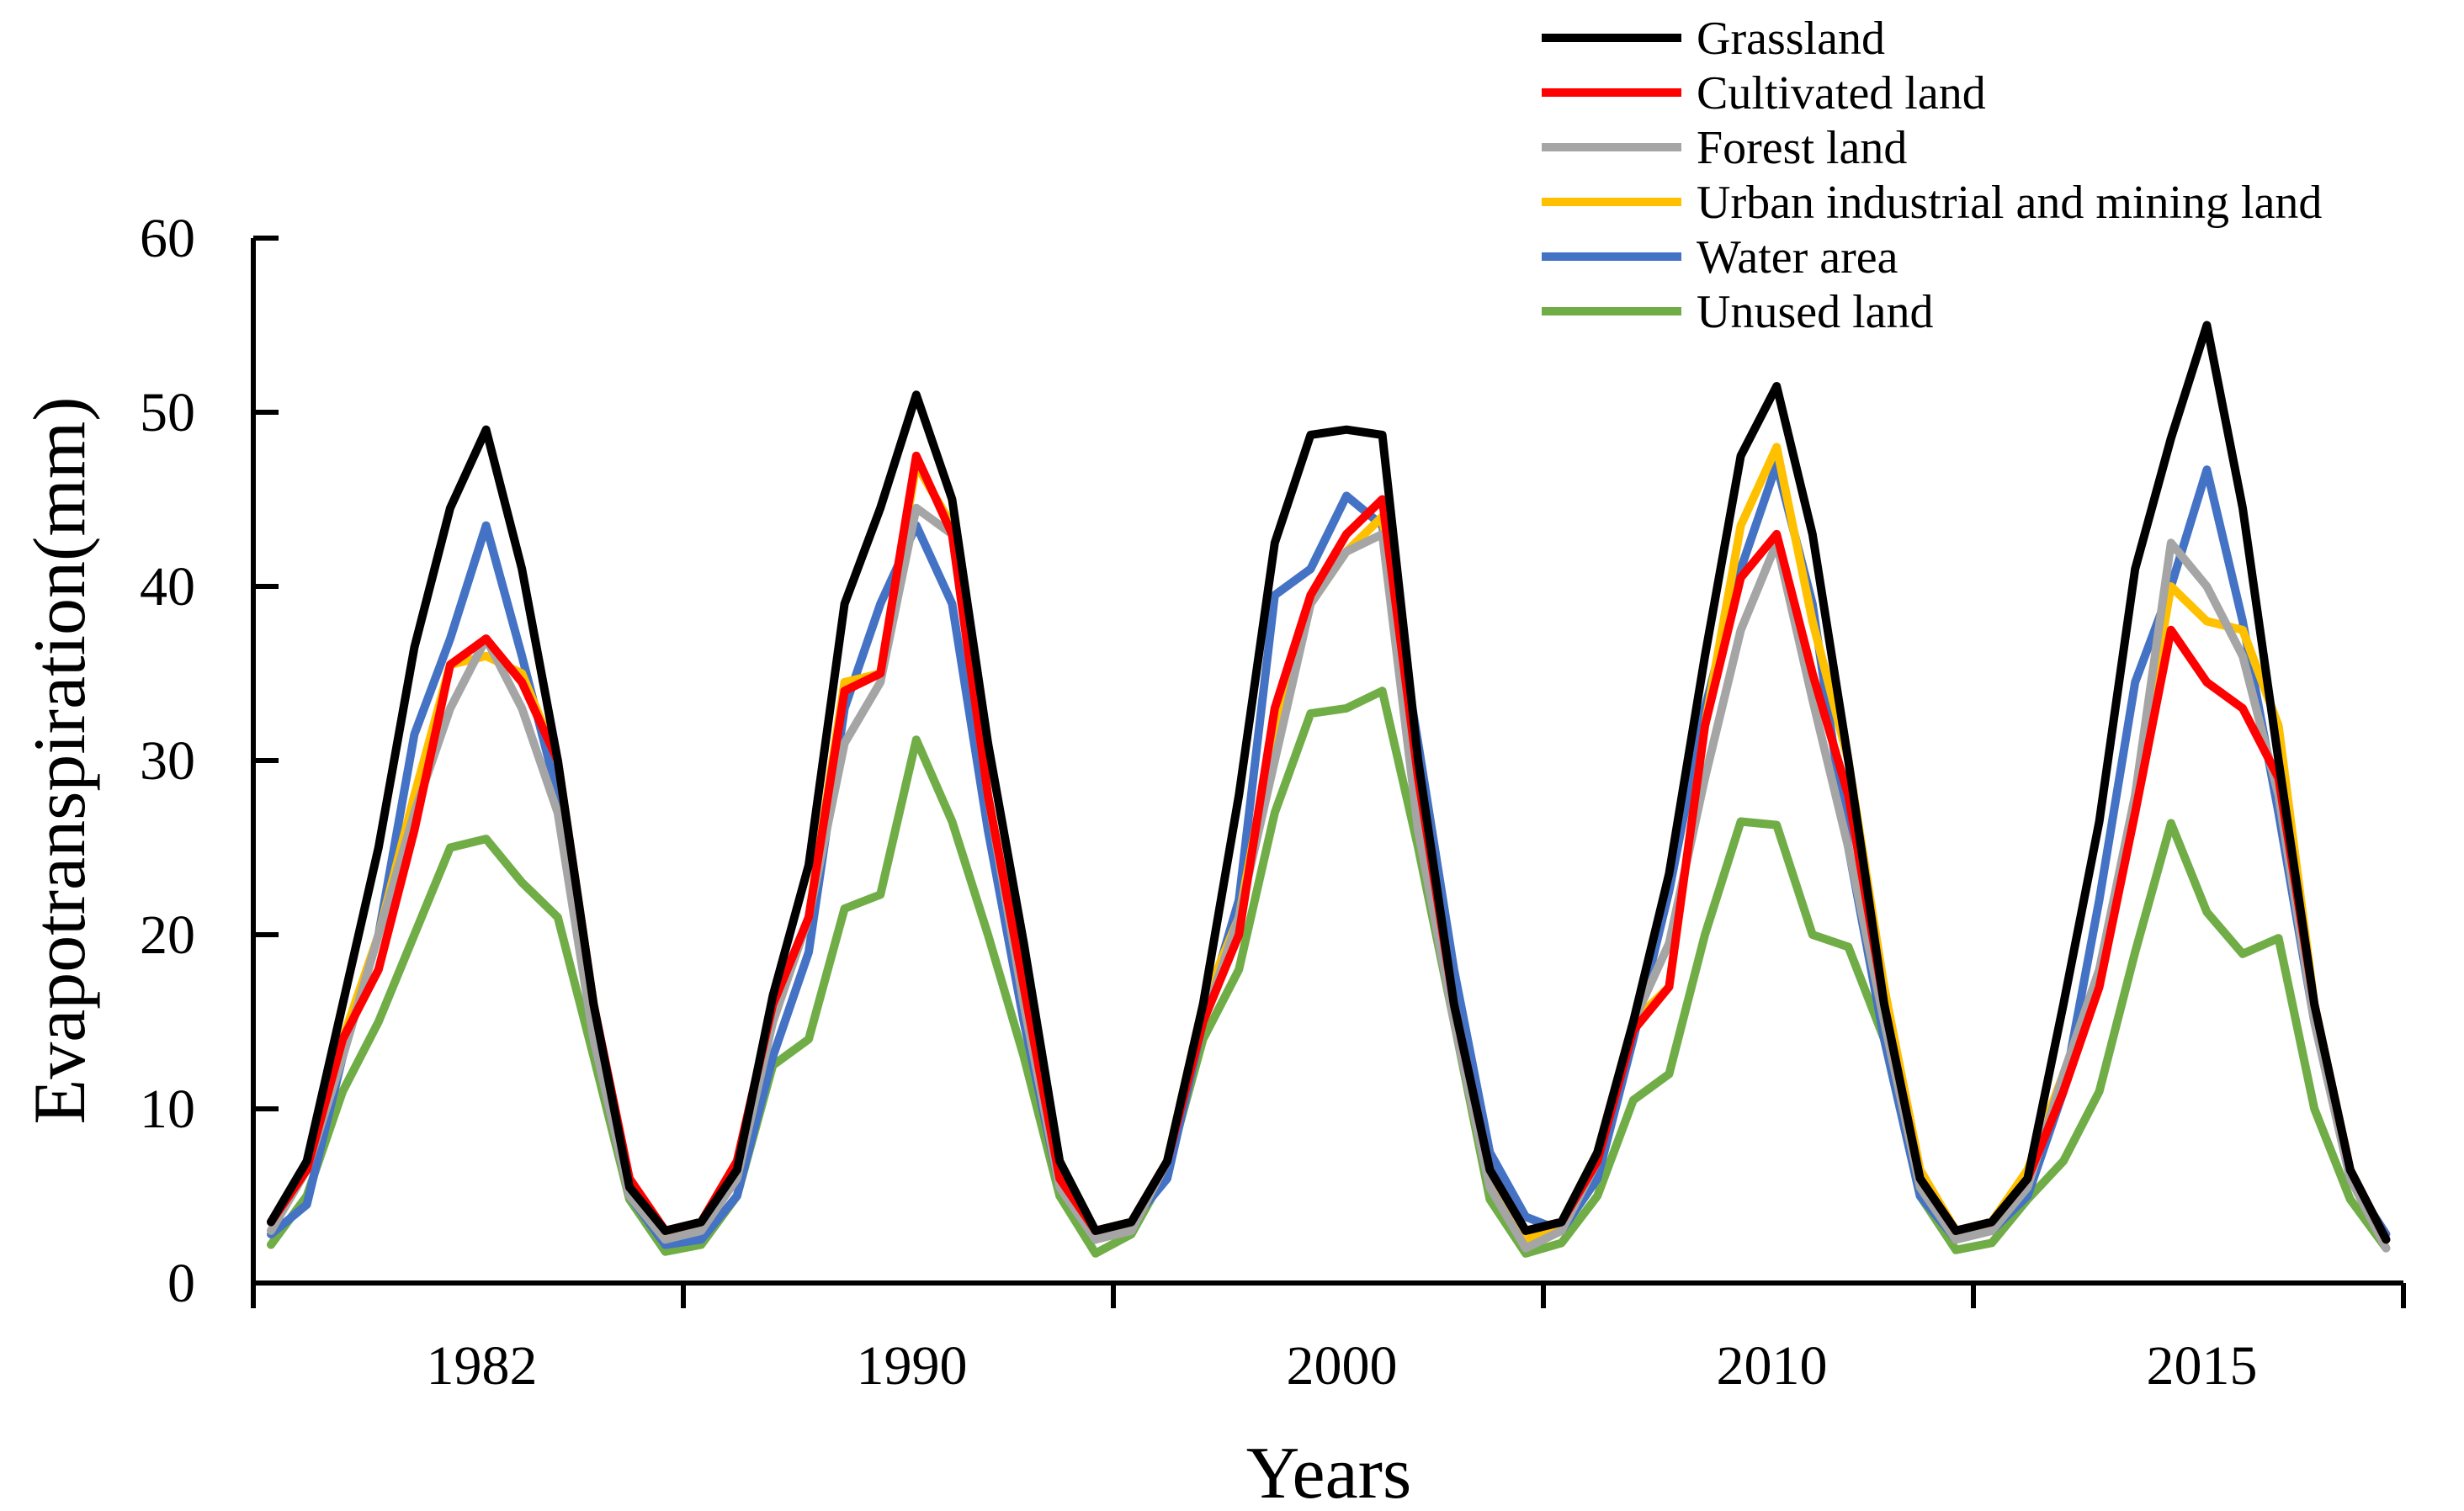  I want to click on legend-label: Forest land, so click(1802, 148).